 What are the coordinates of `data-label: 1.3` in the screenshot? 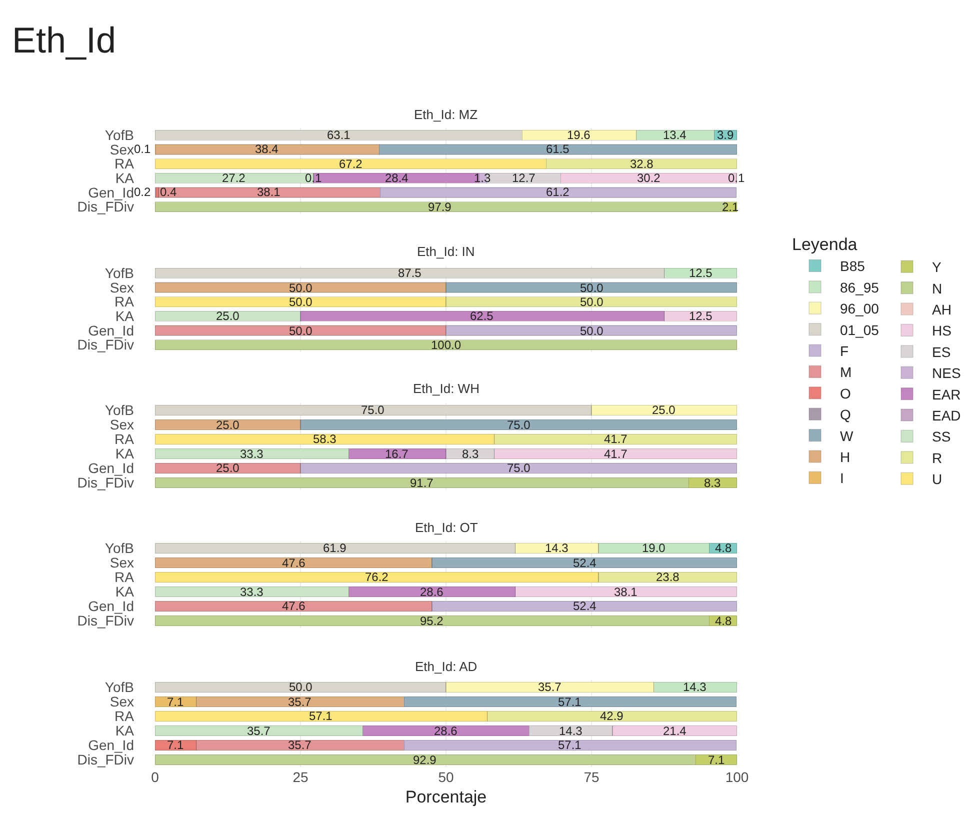 It's located at (483, 178).